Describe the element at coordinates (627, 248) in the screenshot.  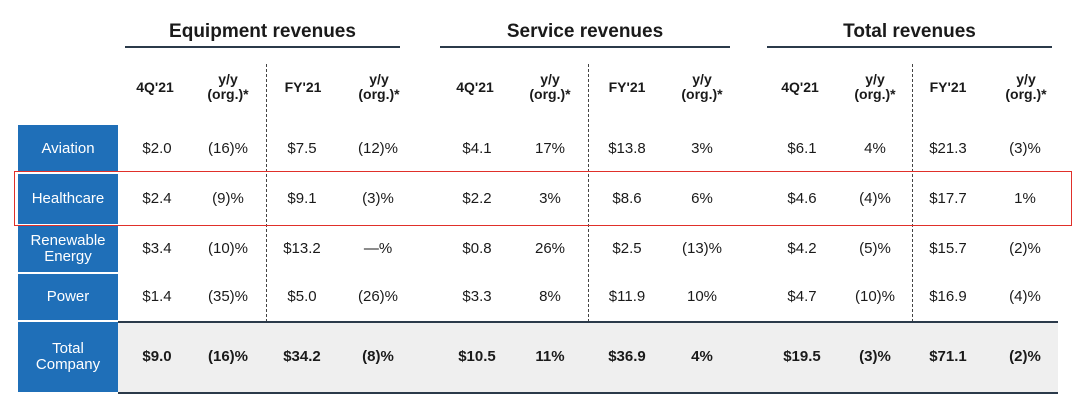
I see `table-cell: $2.5` at that location.